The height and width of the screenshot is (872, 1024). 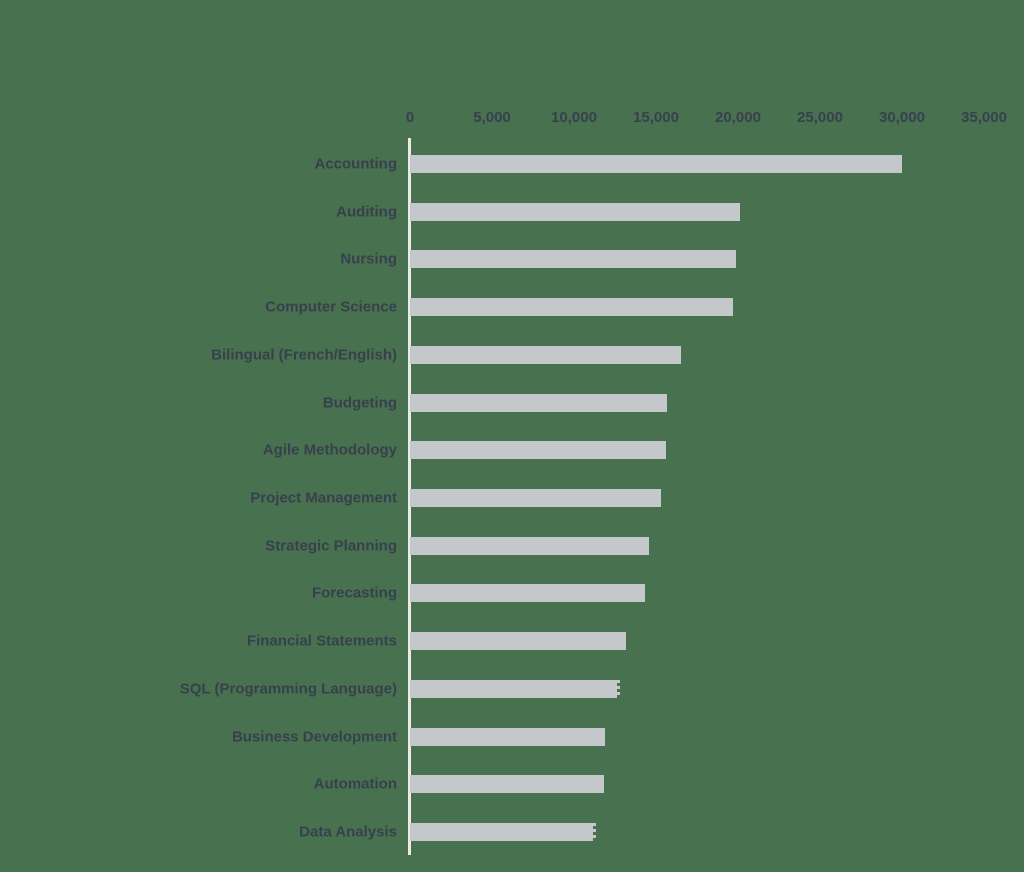 I want to click on category-label: Strategic Planning, so click(x=331, y=546).